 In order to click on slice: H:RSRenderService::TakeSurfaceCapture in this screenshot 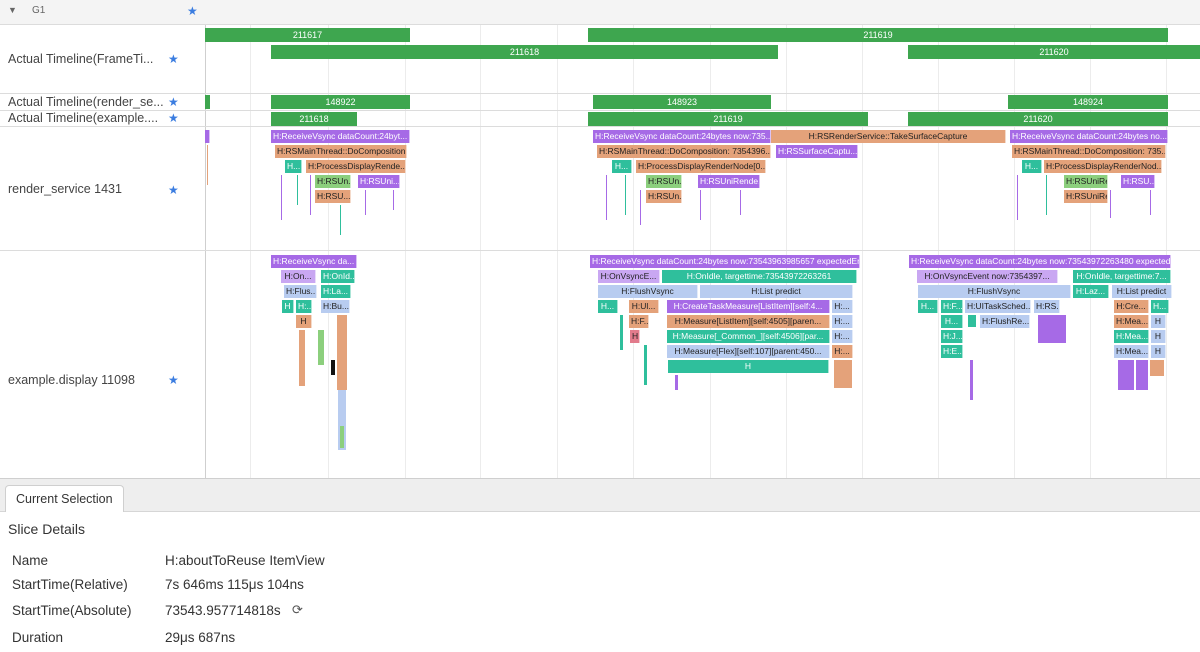, I will do `click(888, 136)`.